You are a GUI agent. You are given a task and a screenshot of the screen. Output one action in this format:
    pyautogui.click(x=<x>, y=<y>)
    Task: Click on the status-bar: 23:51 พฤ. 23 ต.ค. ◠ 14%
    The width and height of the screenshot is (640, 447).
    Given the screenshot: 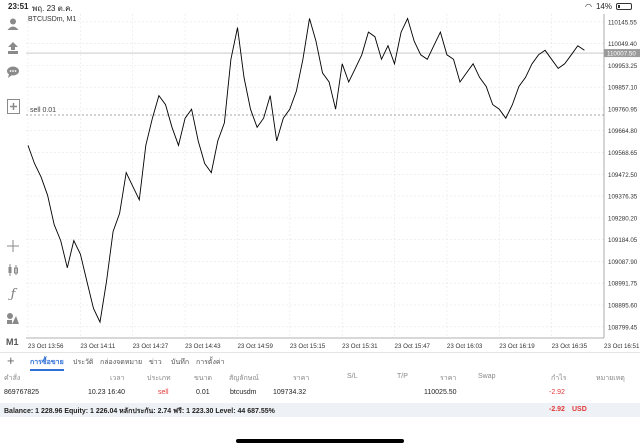 What is the action you would take?
    pyautogui.click(x=320, y=7)
    